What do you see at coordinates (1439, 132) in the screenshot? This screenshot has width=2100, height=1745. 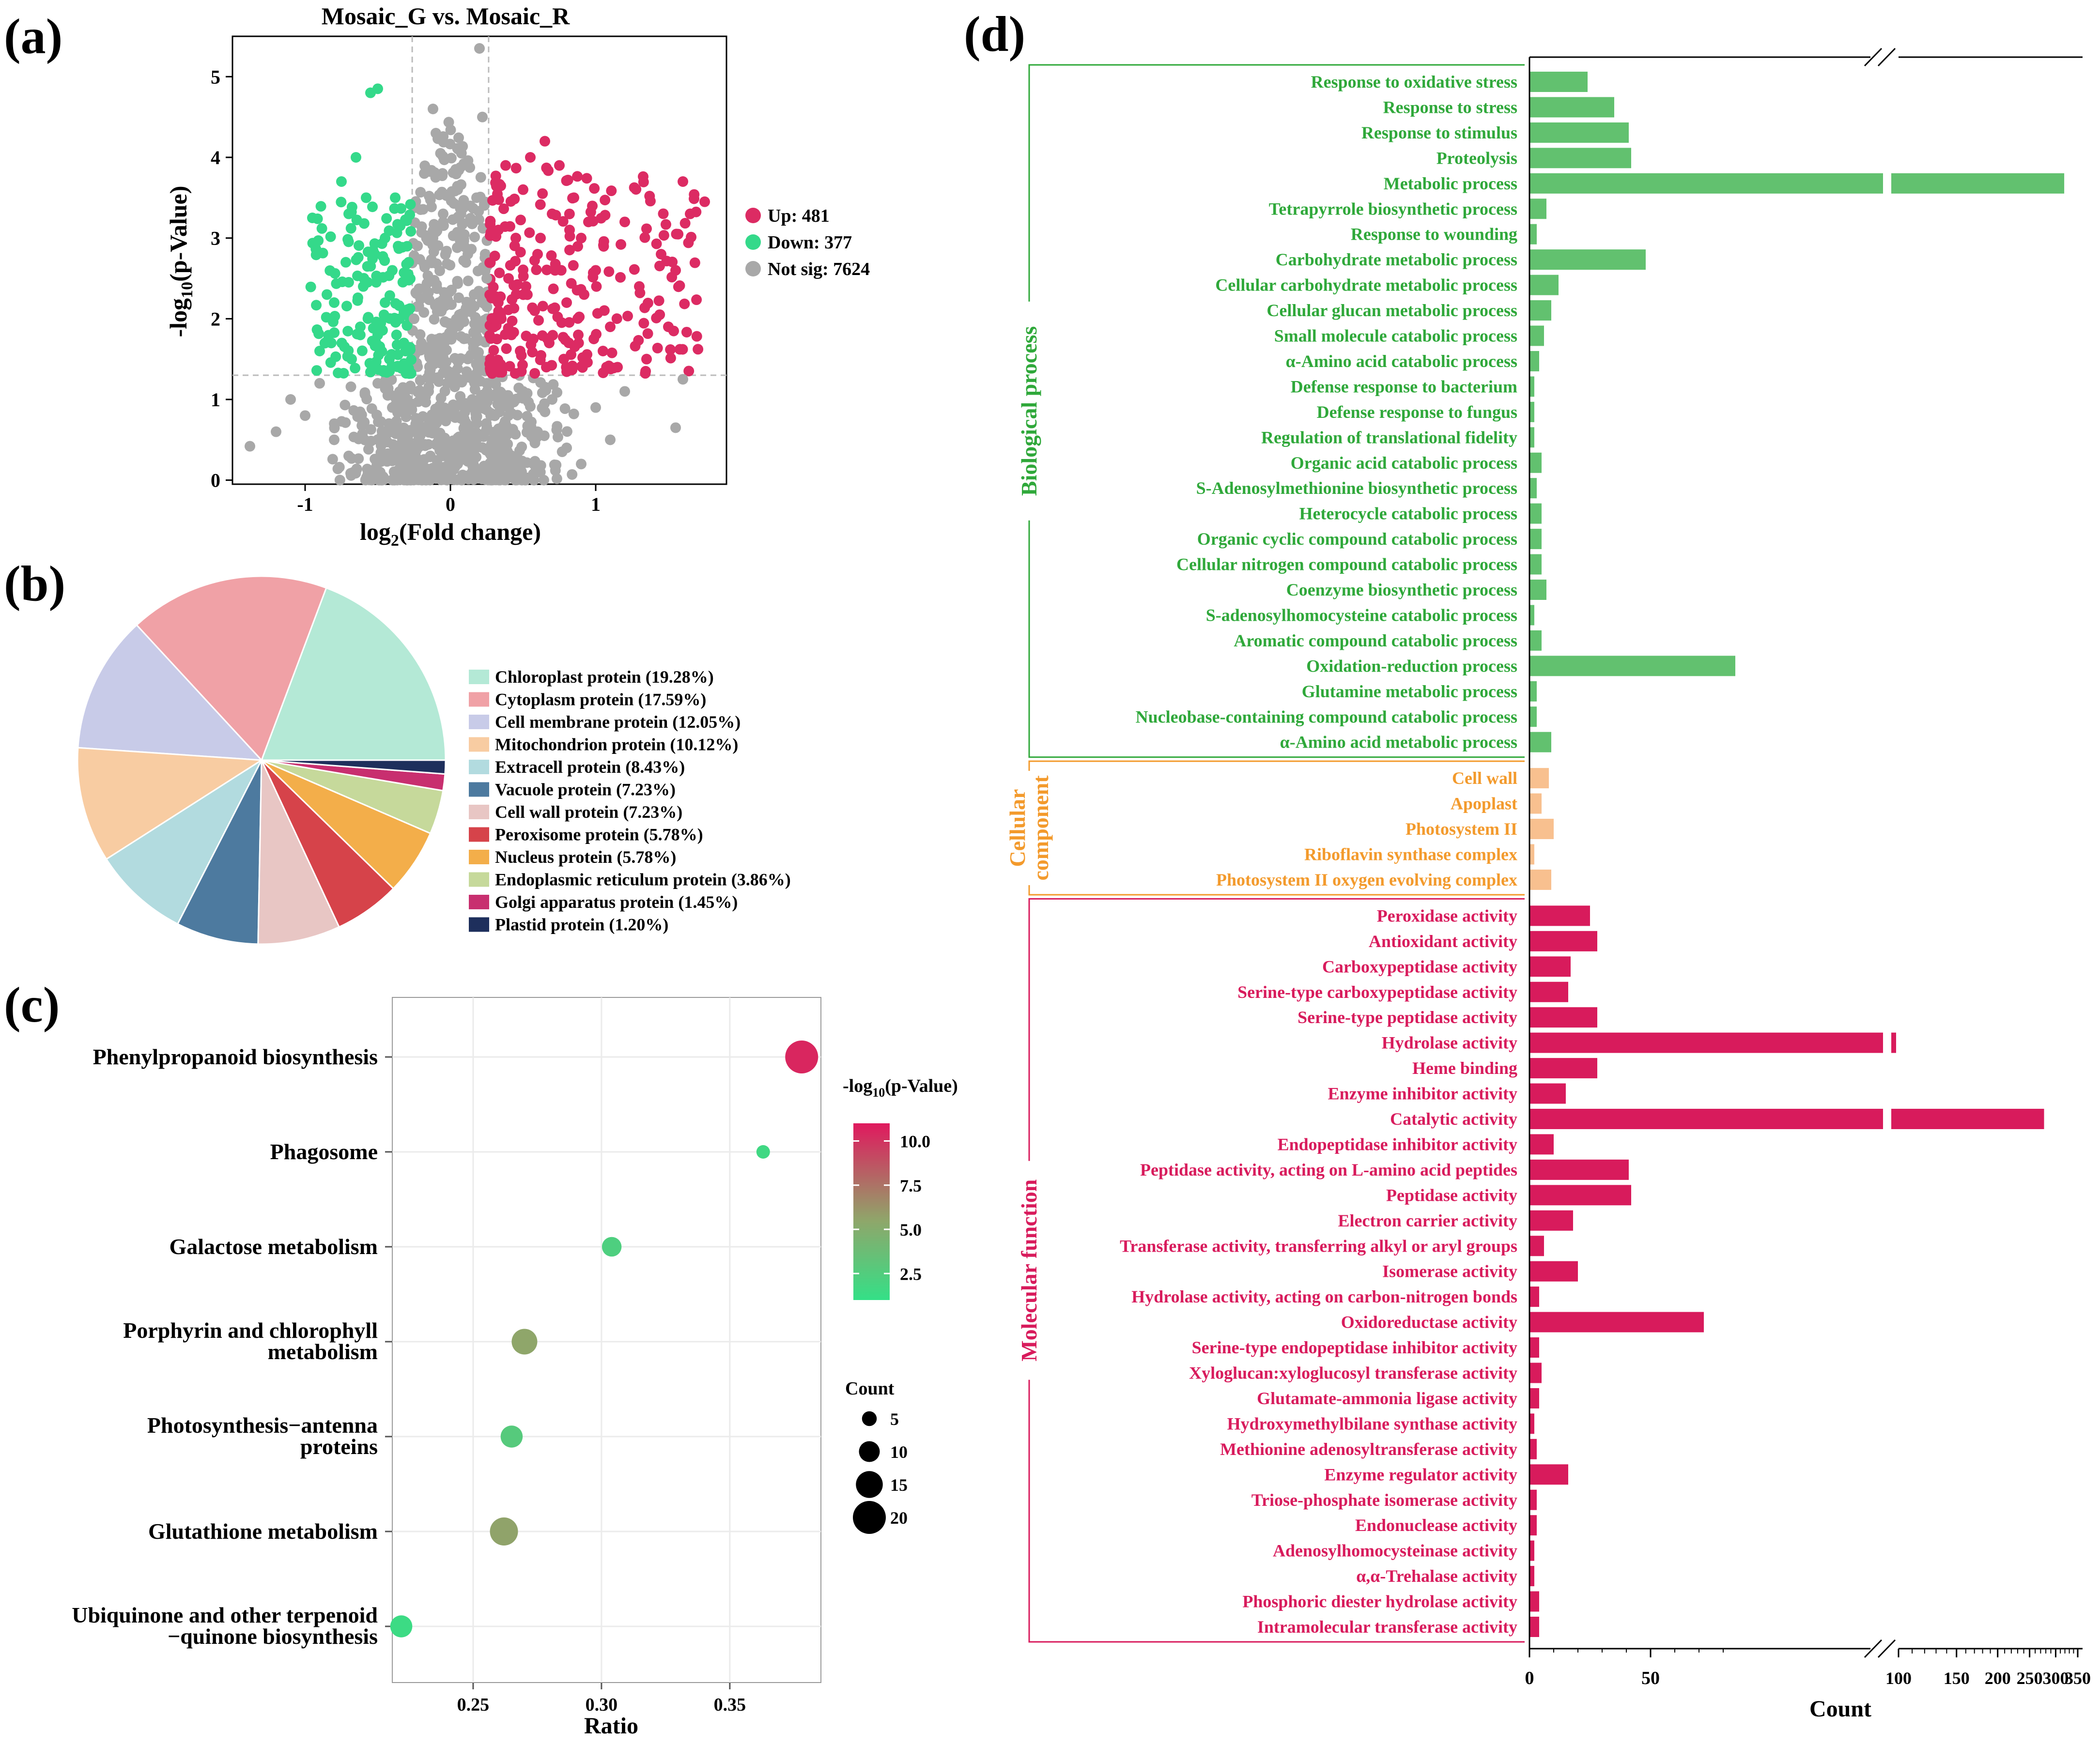 I see `go-term-label: Response to stimulus` at bounding box center [1439, 132].